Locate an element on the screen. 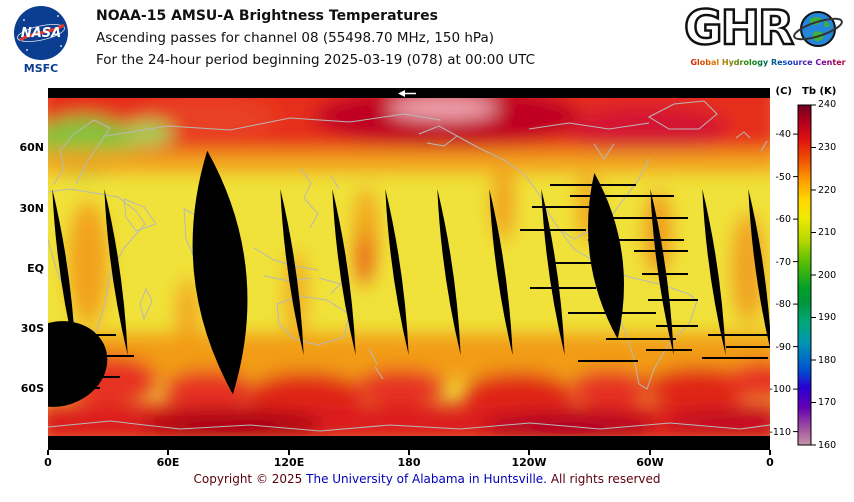 Image resolution: width=854 pixels, height=502 pixels. copyright-prefix: Copyright © 2025 is located at coordinates (248, 479).